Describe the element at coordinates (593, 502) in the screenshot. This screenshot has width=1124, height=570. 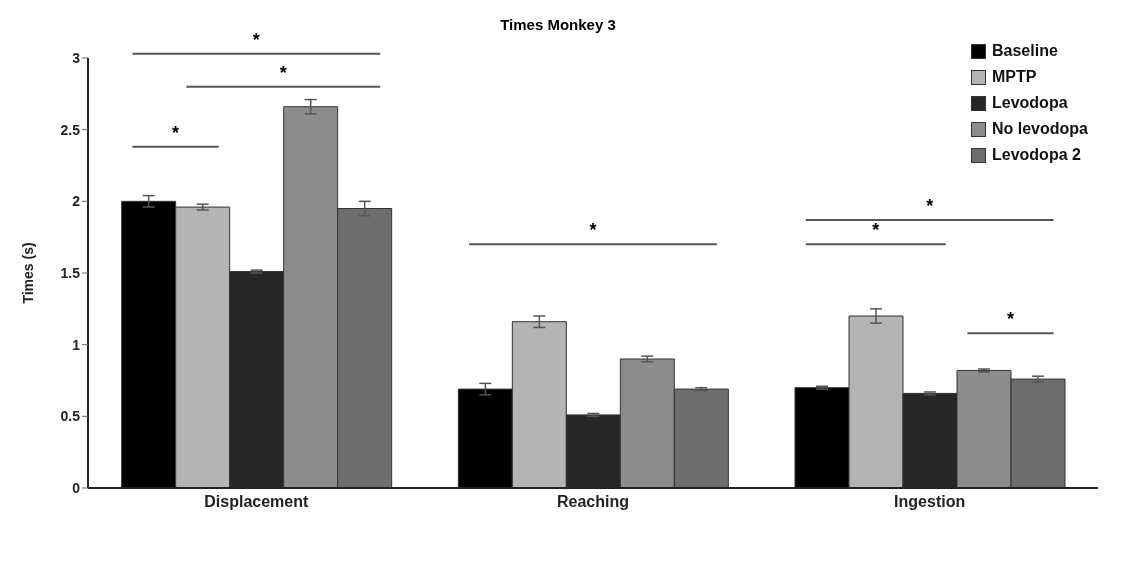
I see `x-tick-label: Reaching` at that location.